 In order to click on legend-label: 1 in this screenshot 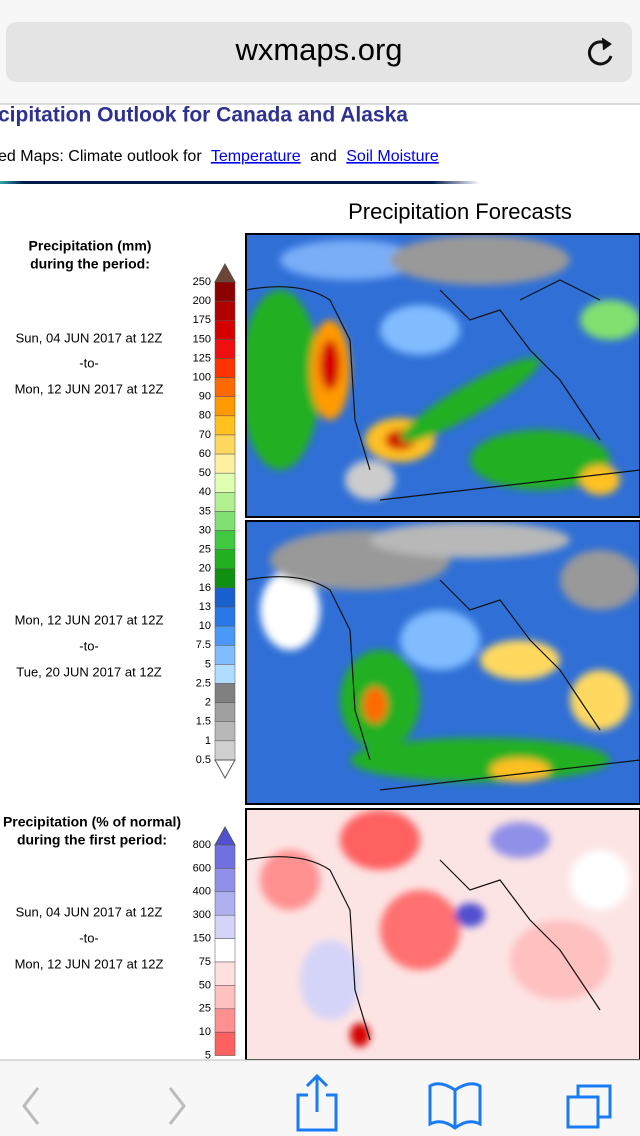, I will do `click(208, 741)`.